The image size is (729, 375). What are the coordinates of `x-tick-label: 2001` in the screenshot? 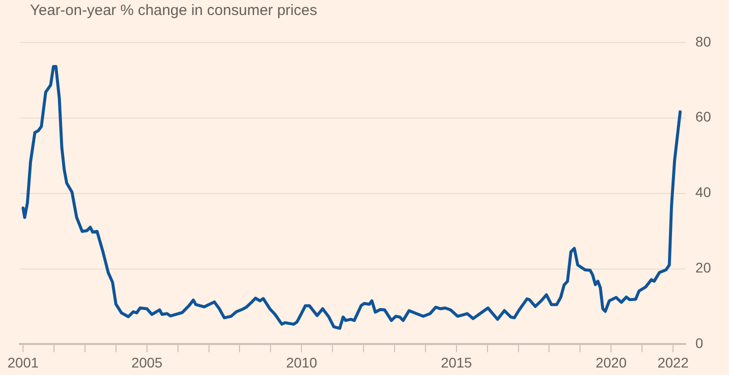 It's located at (23, 362).